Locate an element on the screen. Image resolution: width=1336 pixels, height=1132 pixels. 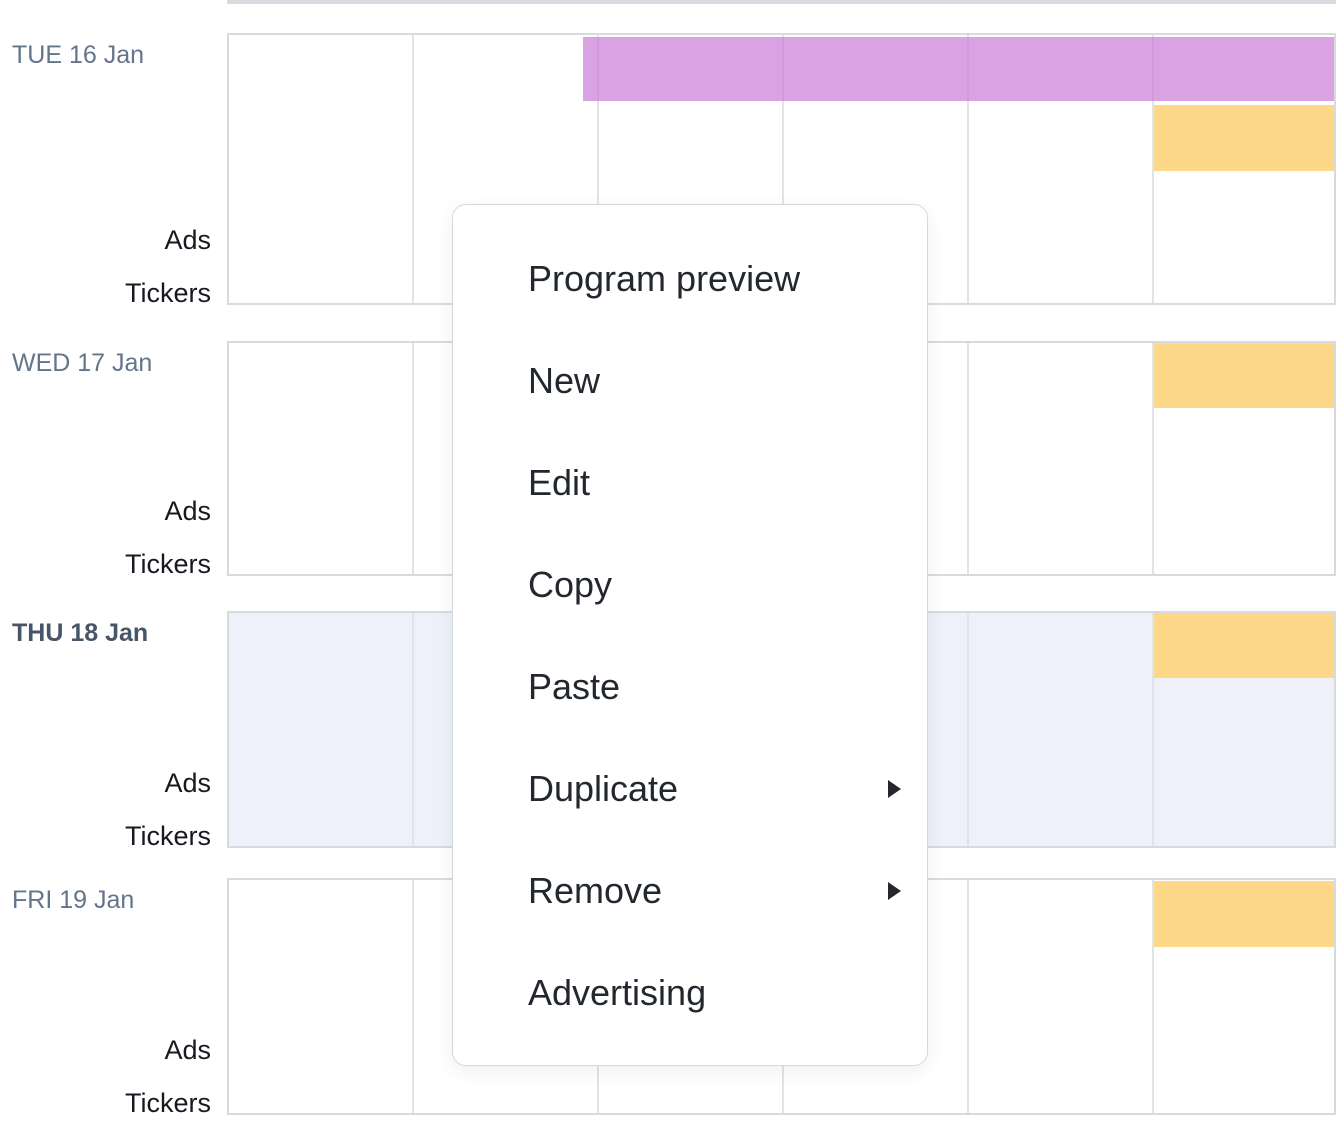
menu-item-program-preview: Program preview is located at coordinates (690, 279).